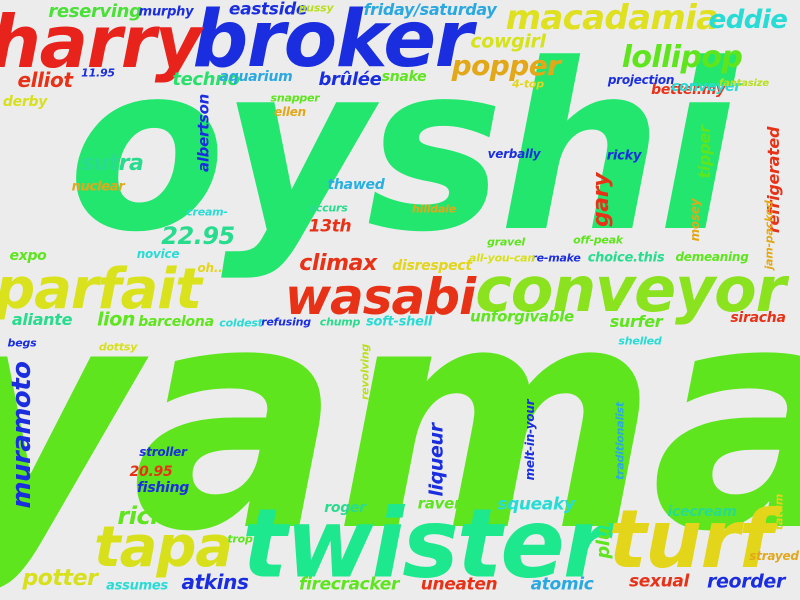 The height and width of the screenshot is (600, 800). What do you see at coordinates (426, 544) in the screenshot?
I see `word-twister: twister` at bounding box center [426, 544].